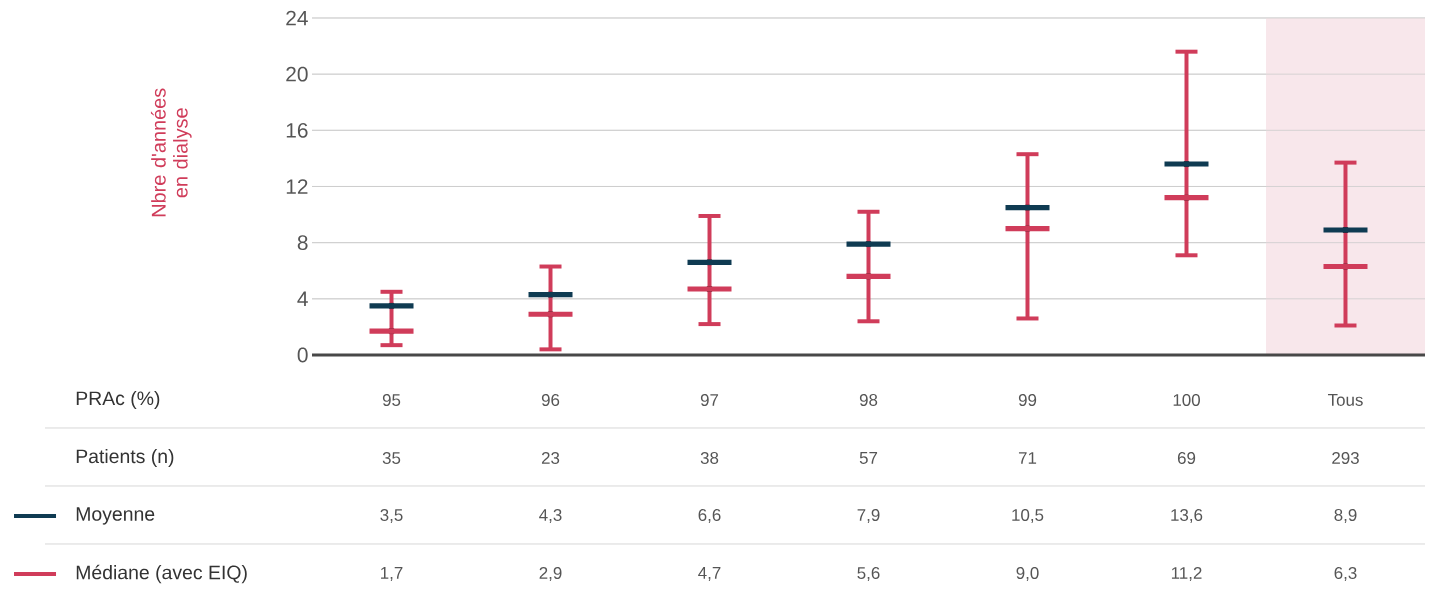 The height and width of the screenshot is (592, 1430). Describe the element at coordinates (1186, 573) in the screenshot. I see `data-label: 11,2` at that location.